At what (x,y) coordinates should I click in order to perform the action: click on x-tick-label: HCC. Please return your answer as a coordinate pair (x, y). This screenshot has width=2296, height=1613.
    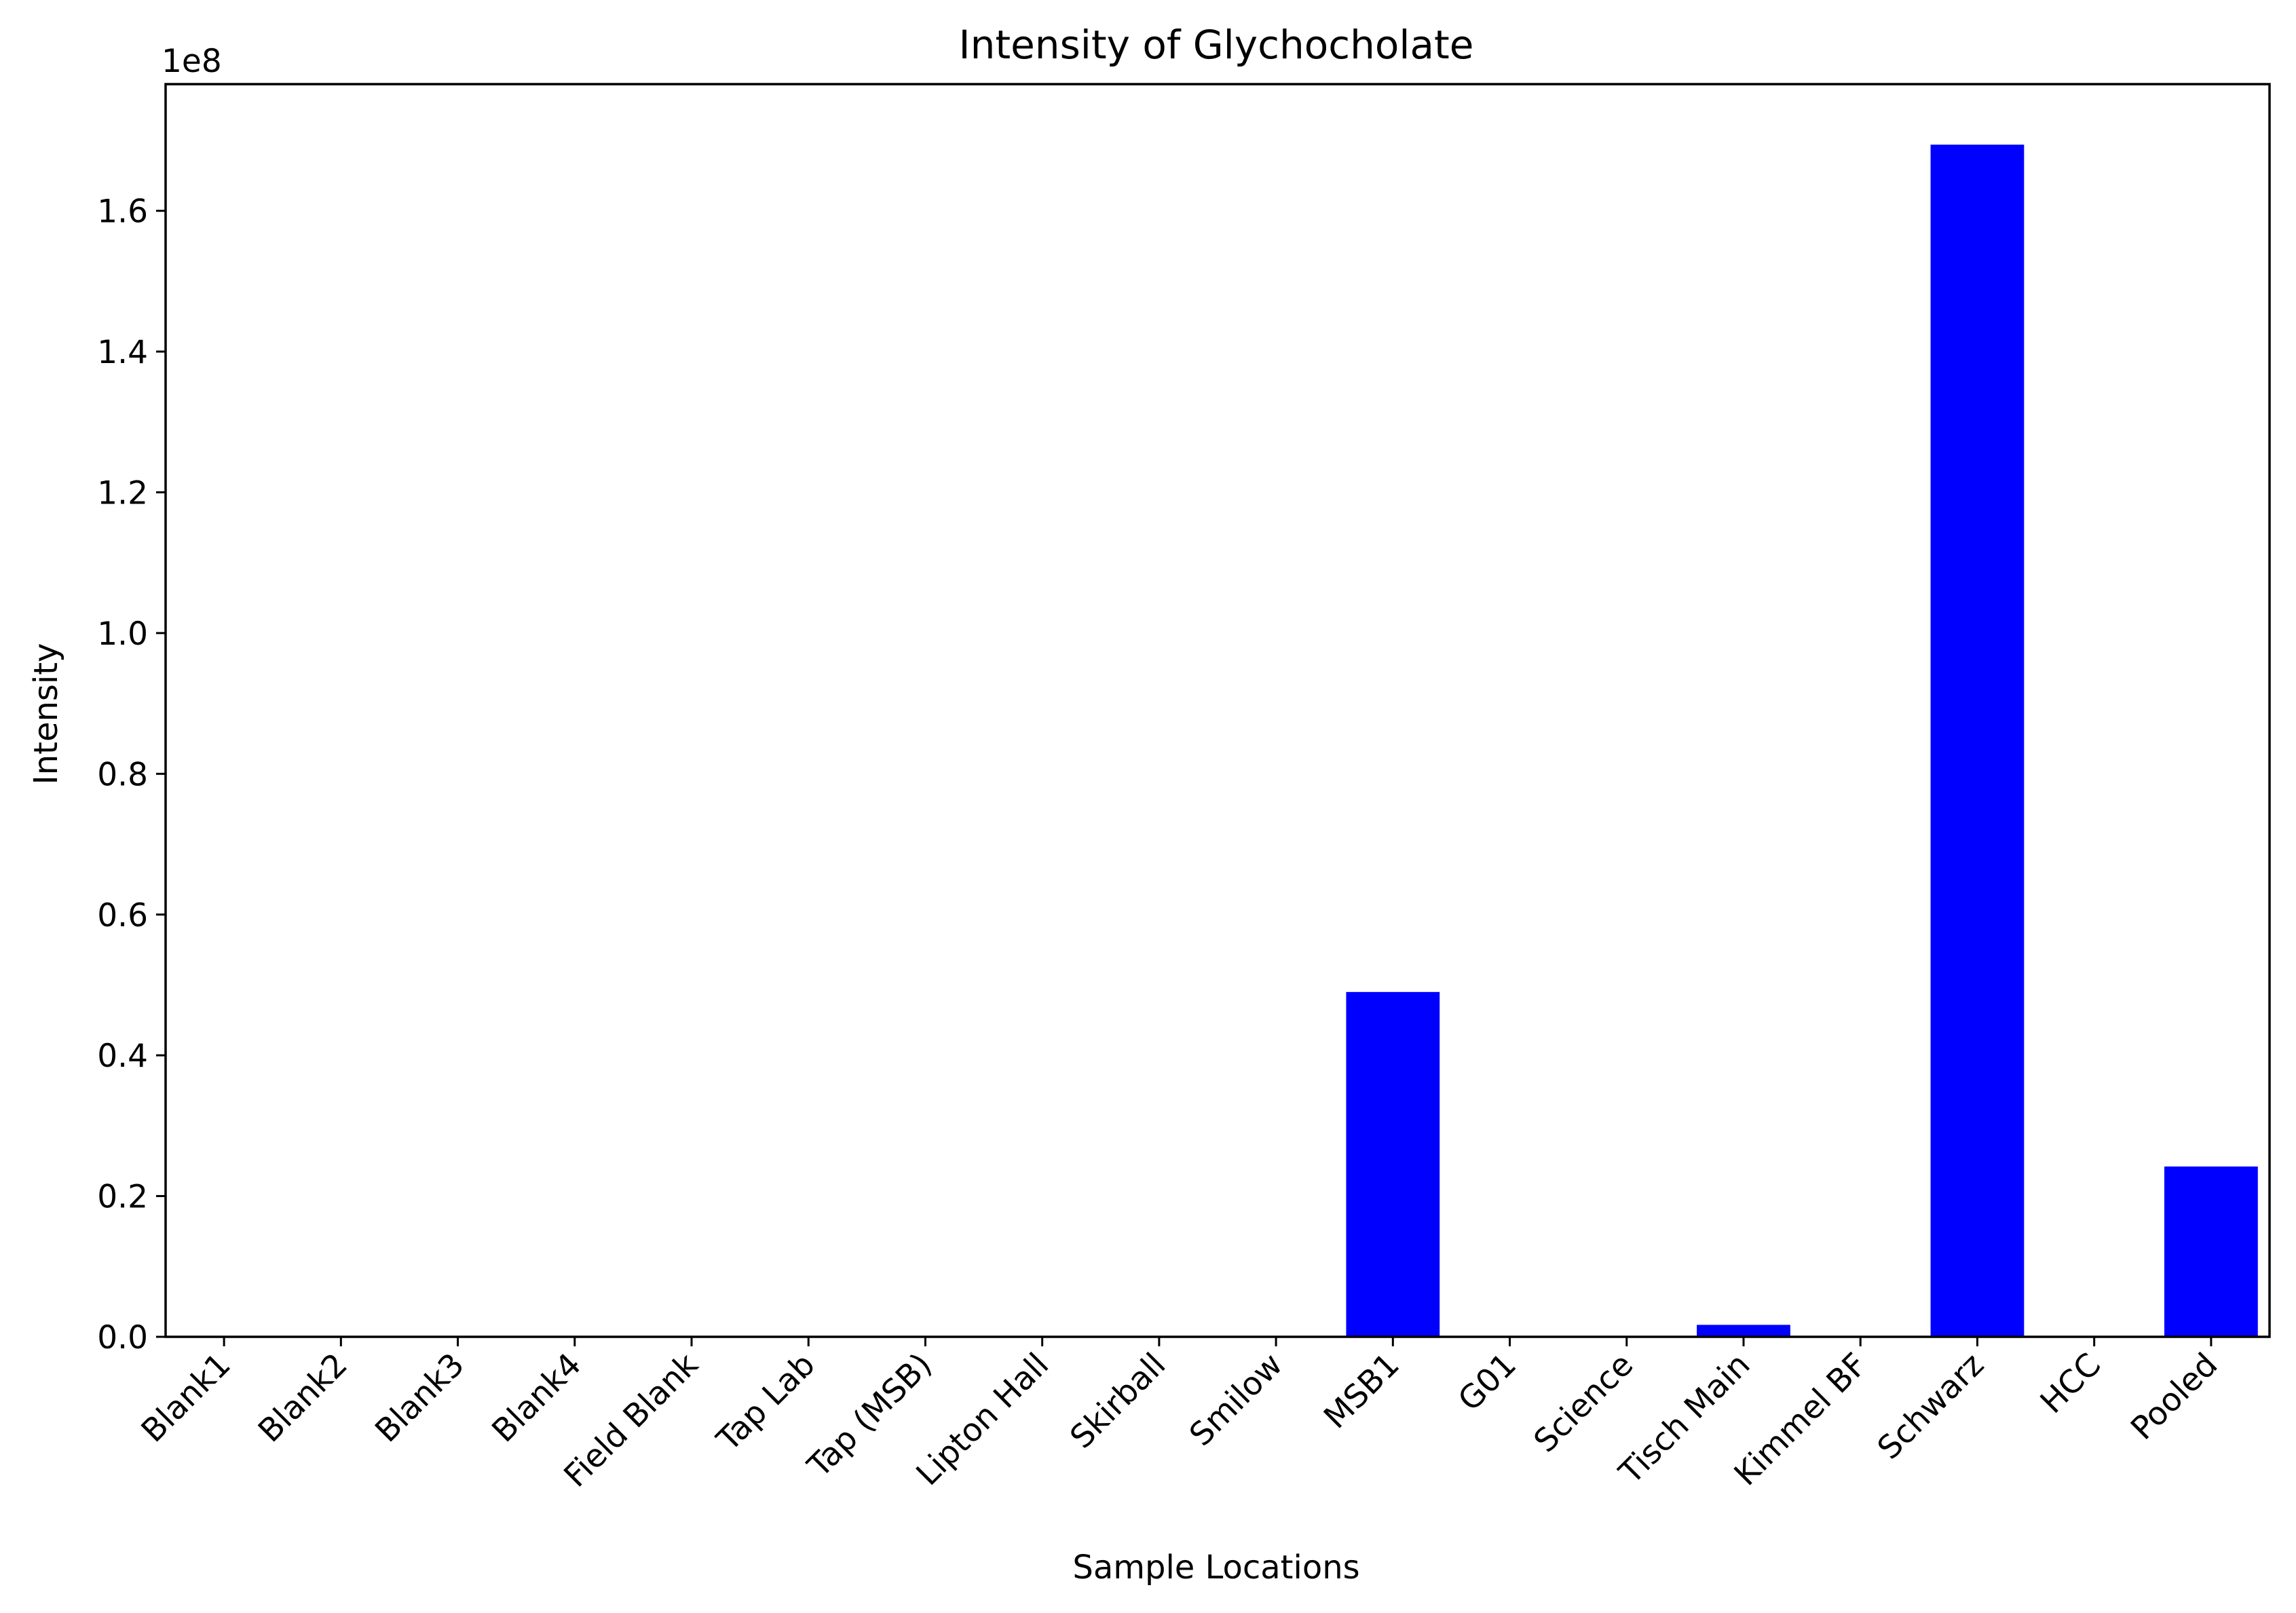
    Looking at the image, I should click on (2070, 1383).